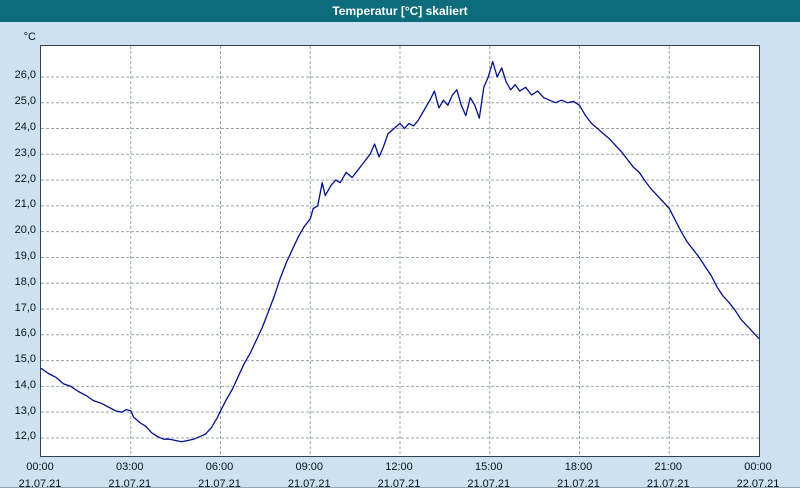  Describe the element at coordinates (25, 281) in the screenshot. I see `y-tick-label: 18,0` at that location.